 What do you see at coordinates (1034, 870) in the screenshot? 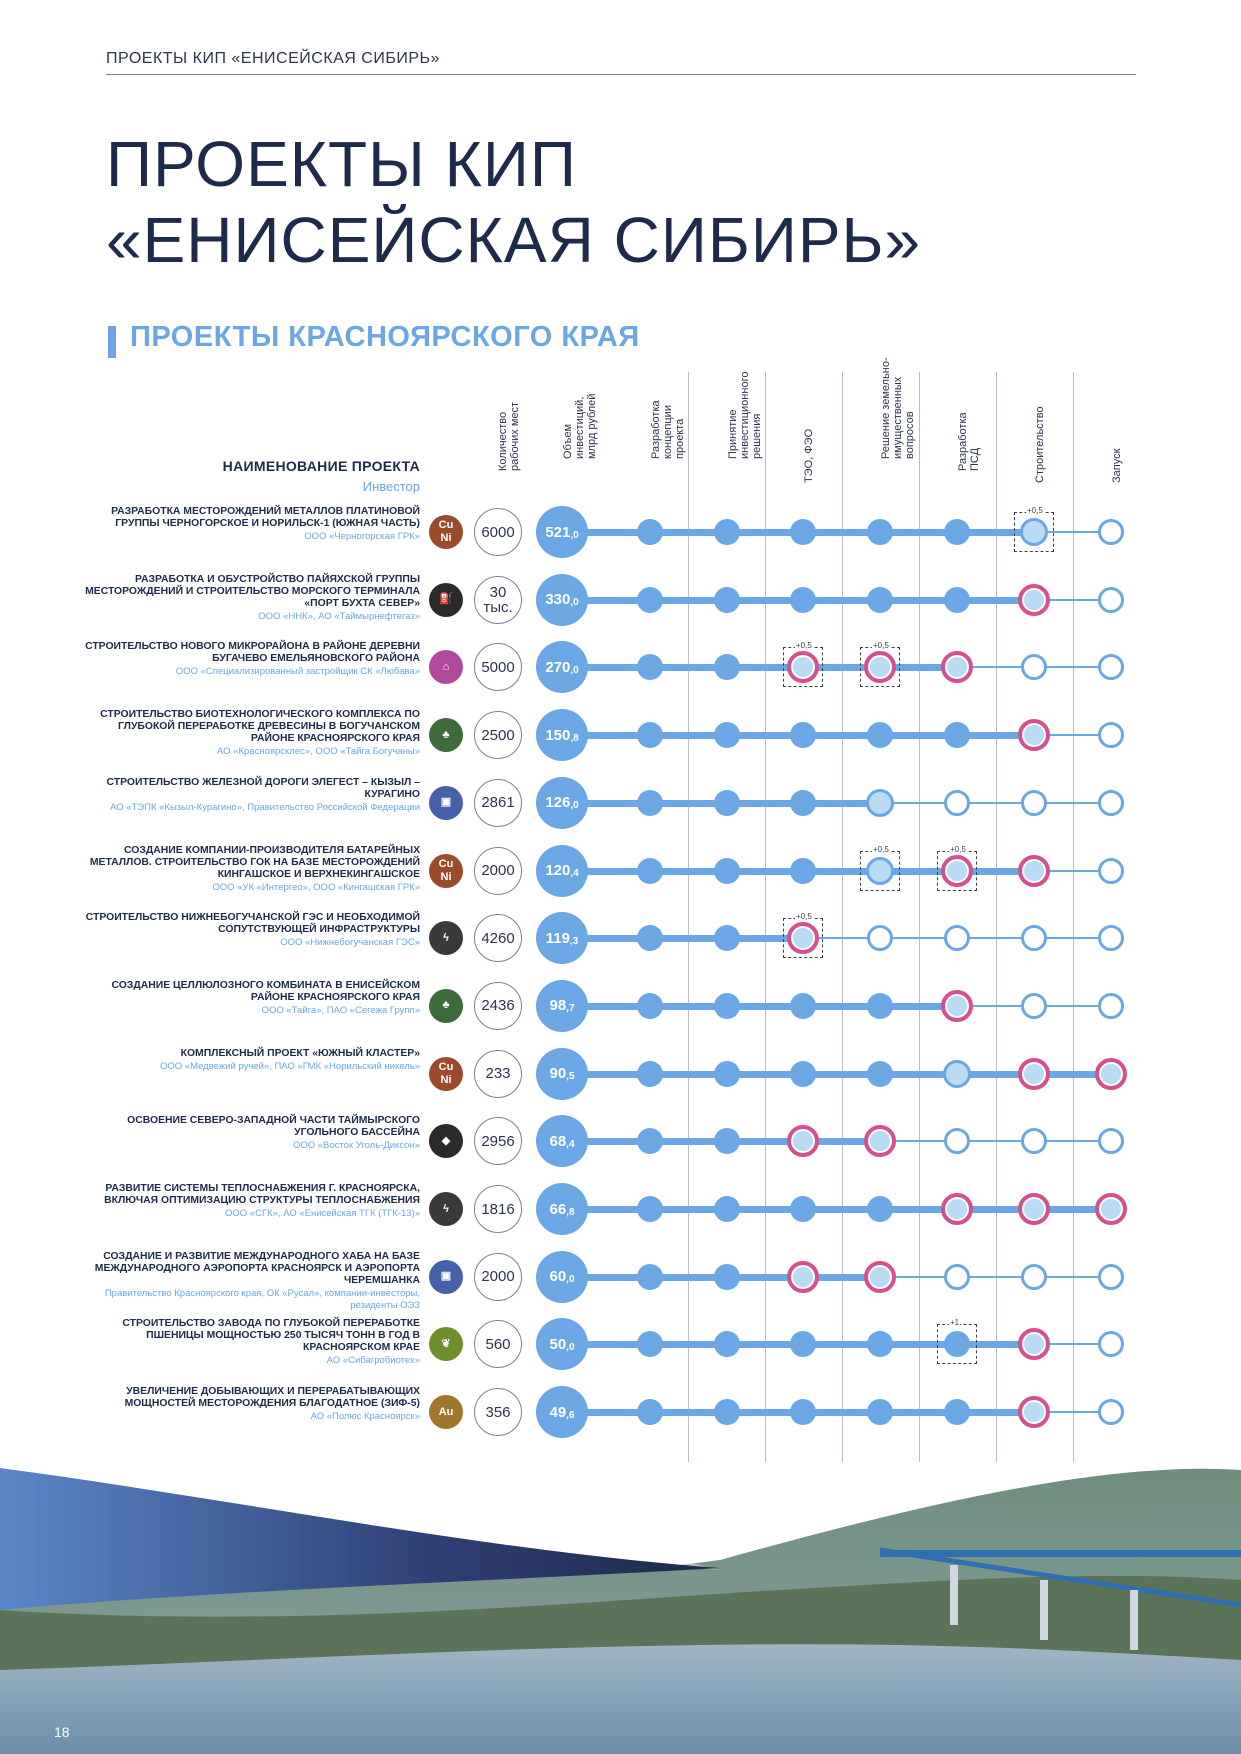
I see `stage-6-pink-marker` at bounding box center [1034, 870].